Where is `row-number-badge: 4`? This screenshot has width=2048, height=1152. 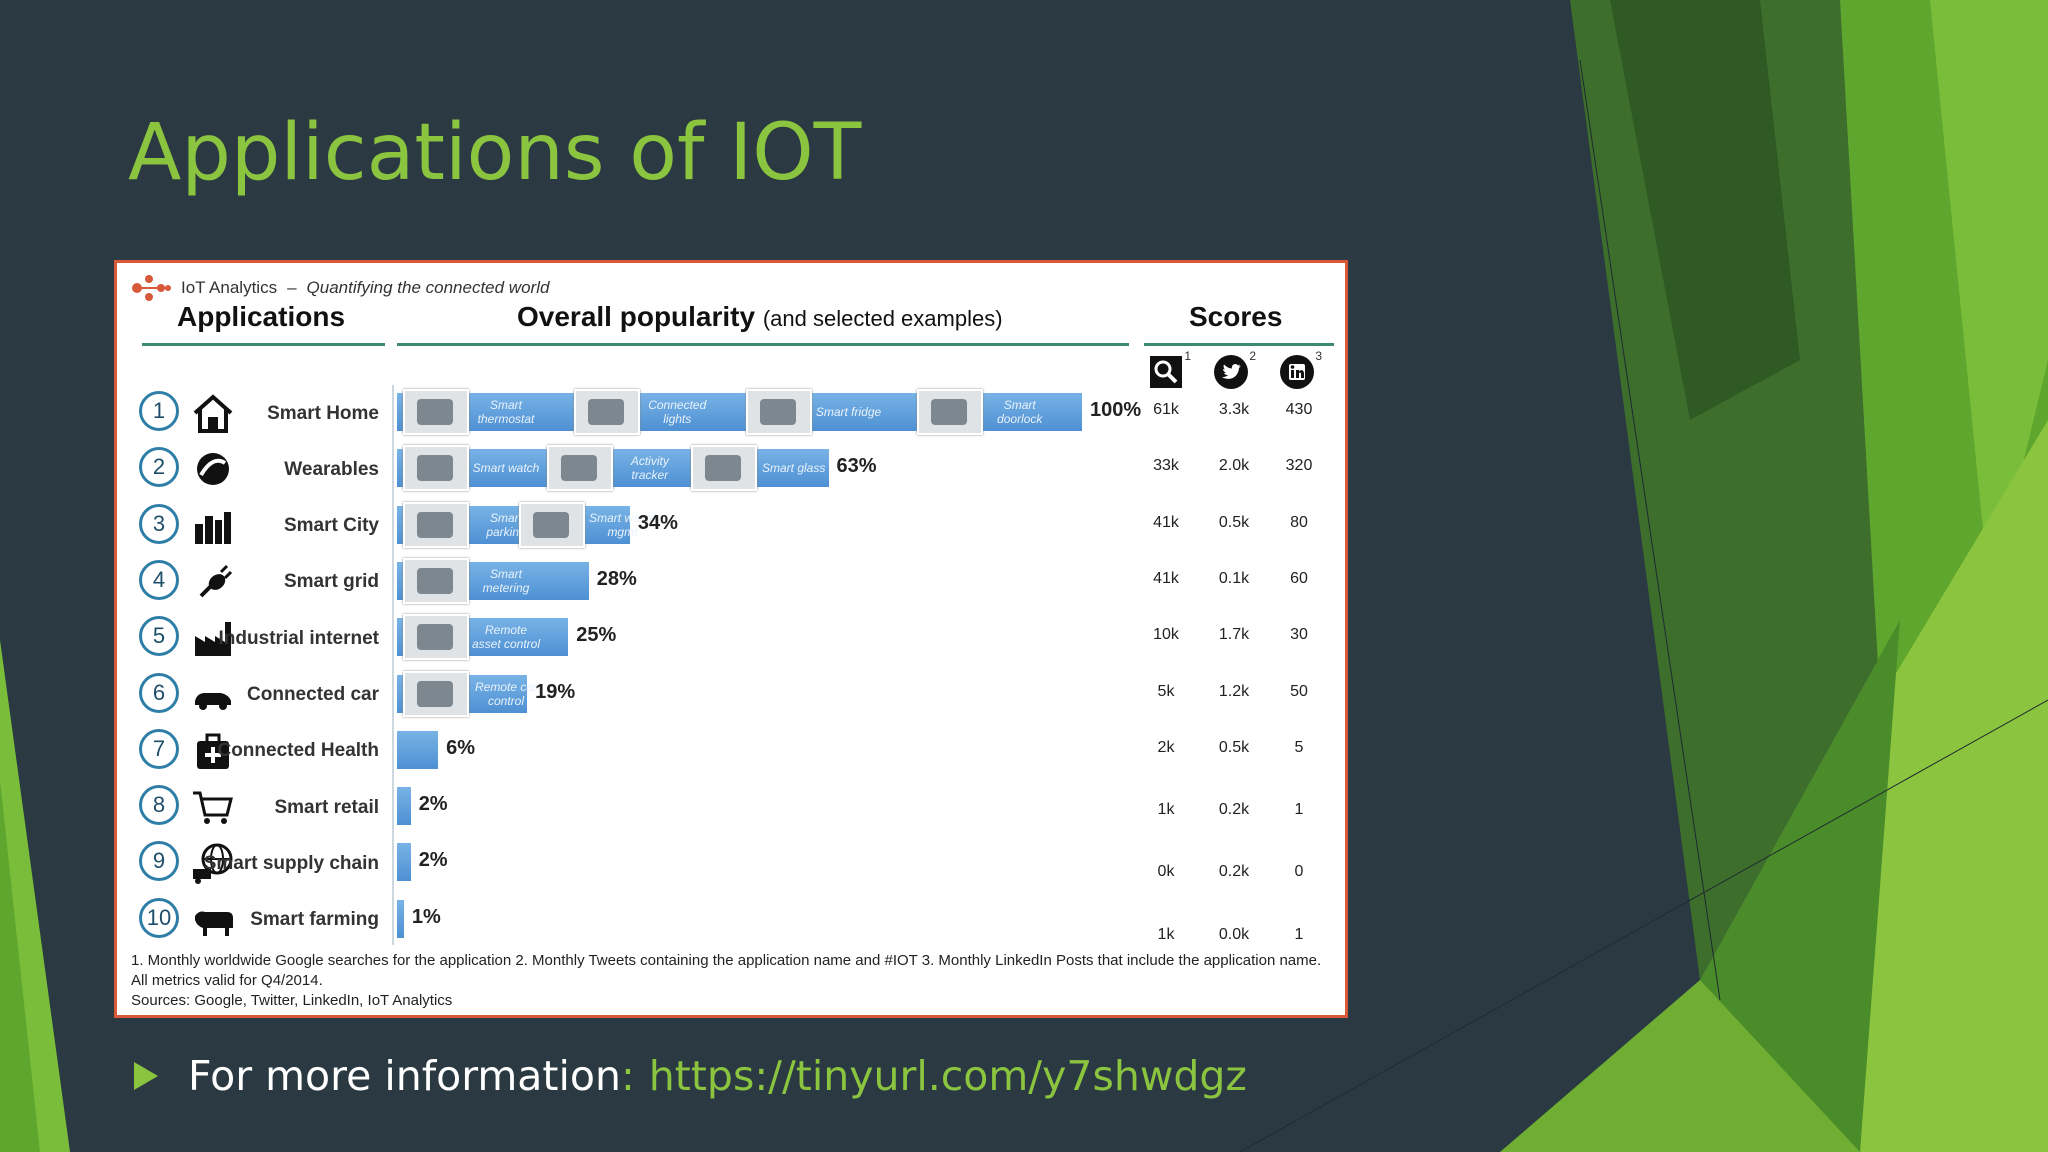
row-number-badge: 4 is located at coordinates (159, 579).